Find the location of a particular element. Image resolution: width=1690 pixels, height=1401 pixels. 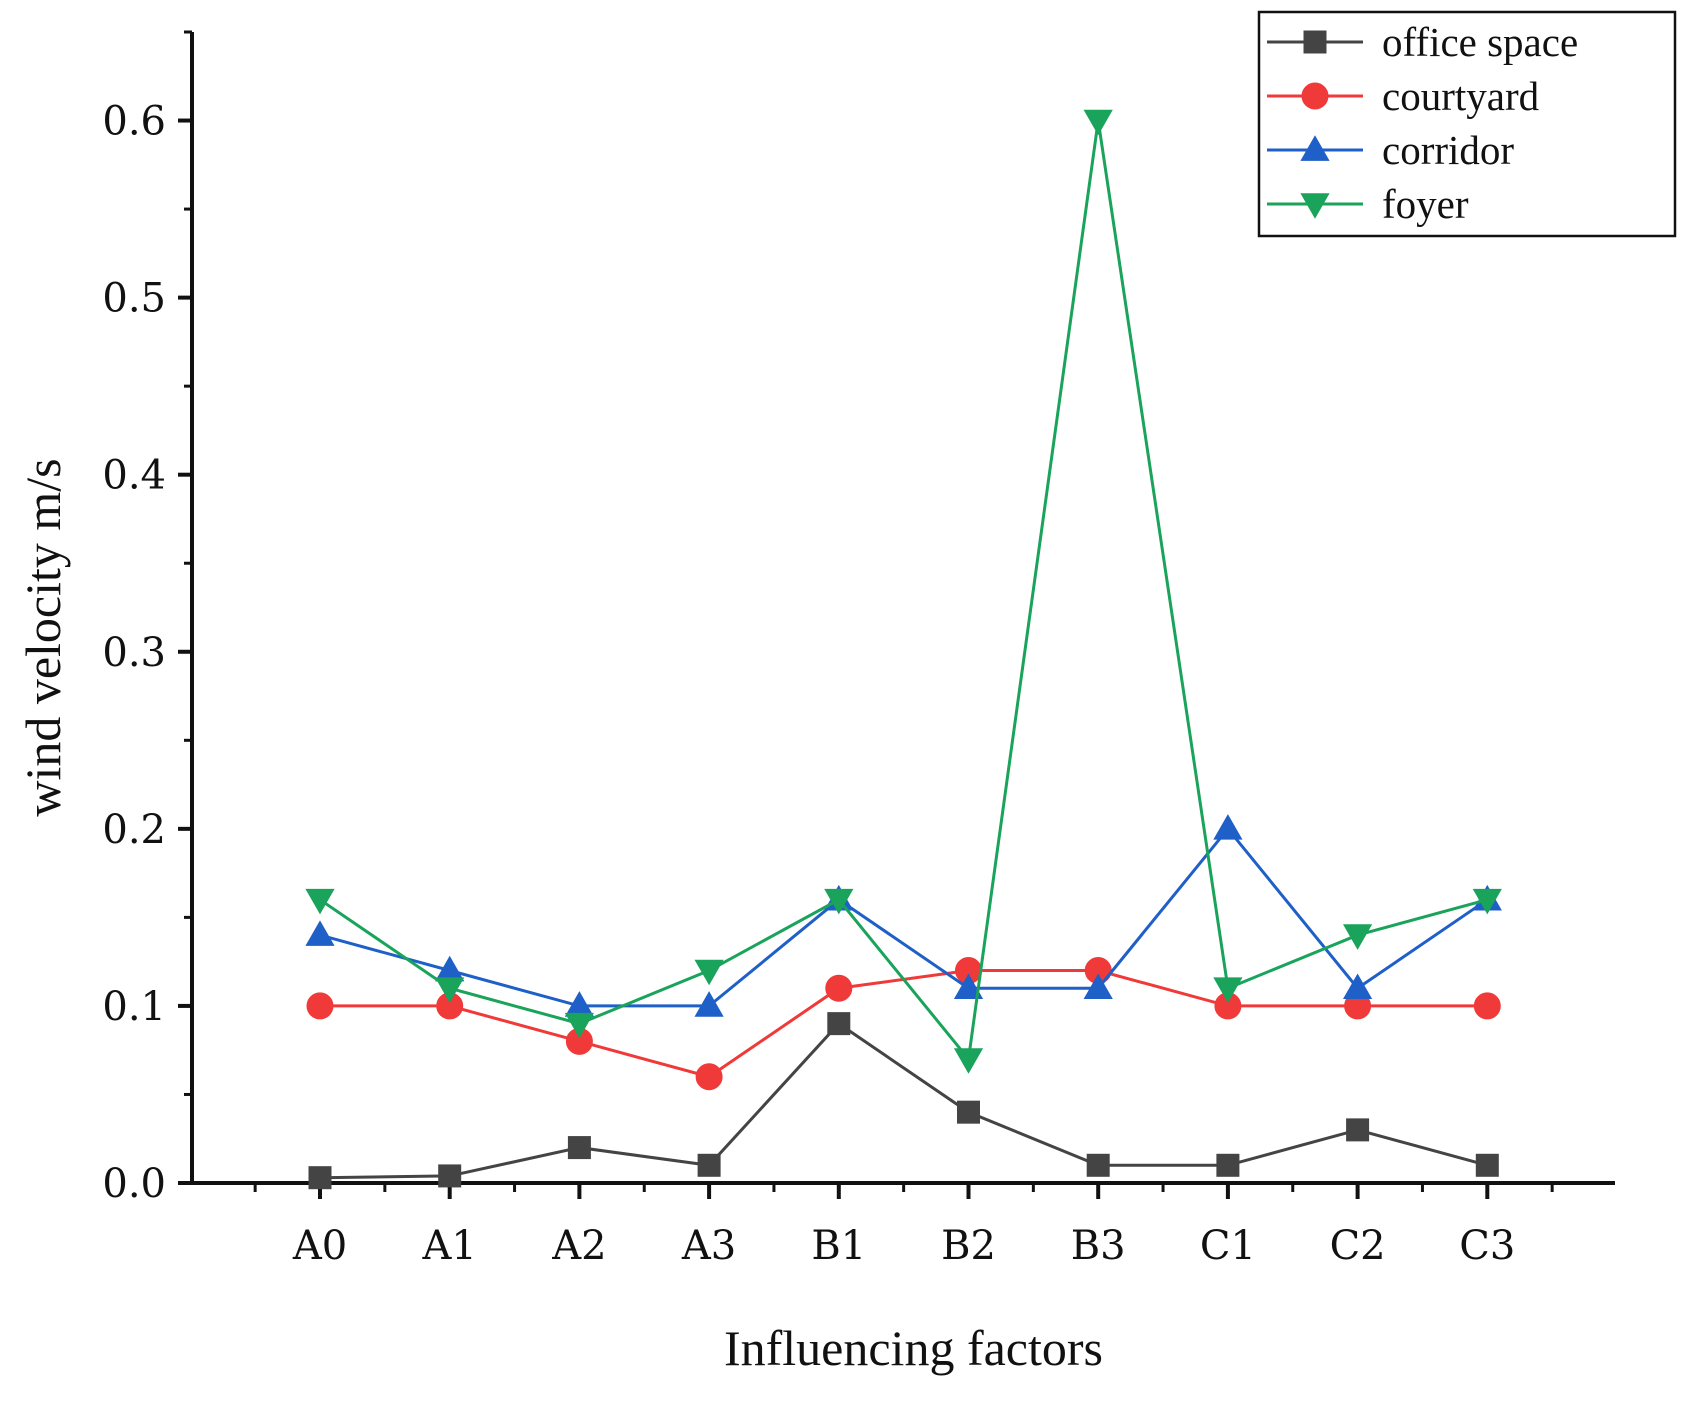

y-tick-label: 0.2 is located at coordinates (134, 830).